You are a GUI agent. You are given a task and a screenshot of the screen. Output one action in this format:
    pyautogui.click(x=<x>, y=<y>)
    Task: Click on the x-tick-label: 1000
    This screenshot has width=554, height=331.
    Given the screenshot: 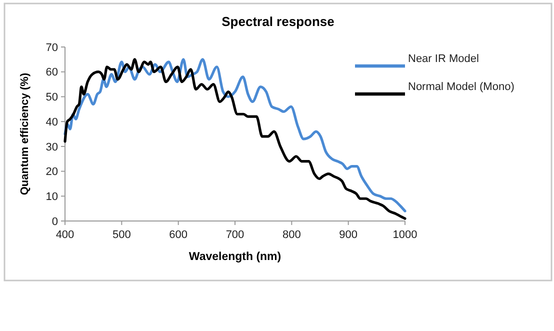 What is the action you would take?
    pyautogui.click(x=405, y=235)
    